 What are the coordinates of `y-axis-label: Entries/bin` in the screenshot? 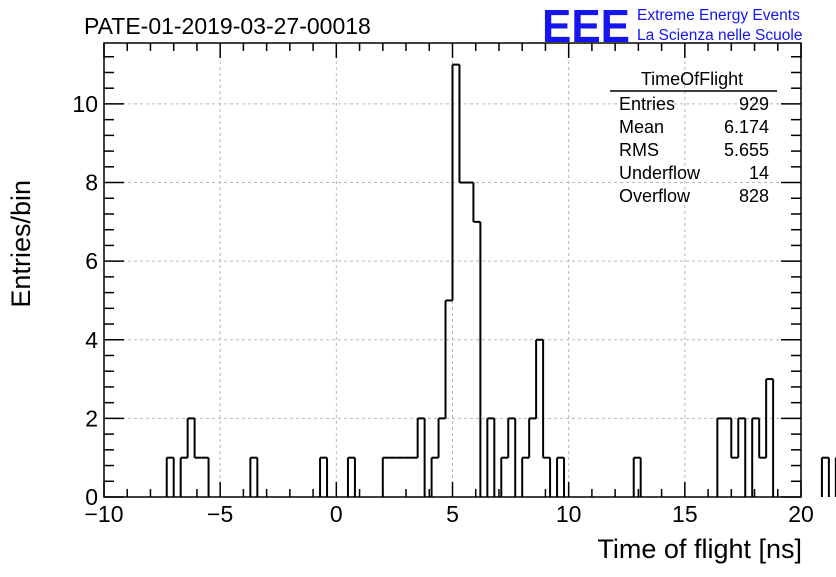 It's located at (21, 244).